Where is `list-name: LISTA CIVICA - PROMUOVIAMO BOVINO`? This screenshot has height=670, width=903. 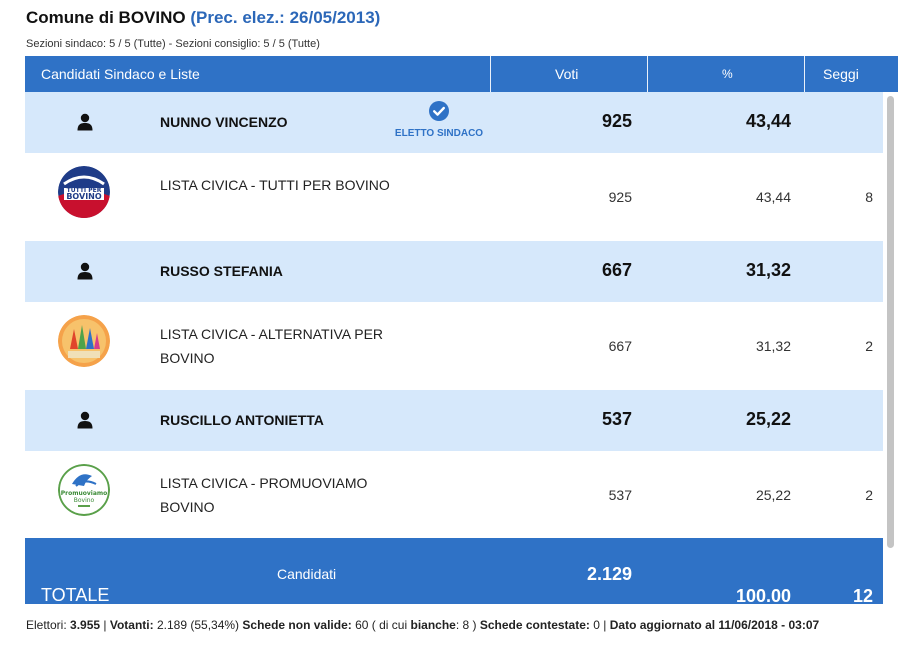
list-name: LISTA CIVICA - PROMUOVIAMO BOVINO is located at coordinates (264, 495).